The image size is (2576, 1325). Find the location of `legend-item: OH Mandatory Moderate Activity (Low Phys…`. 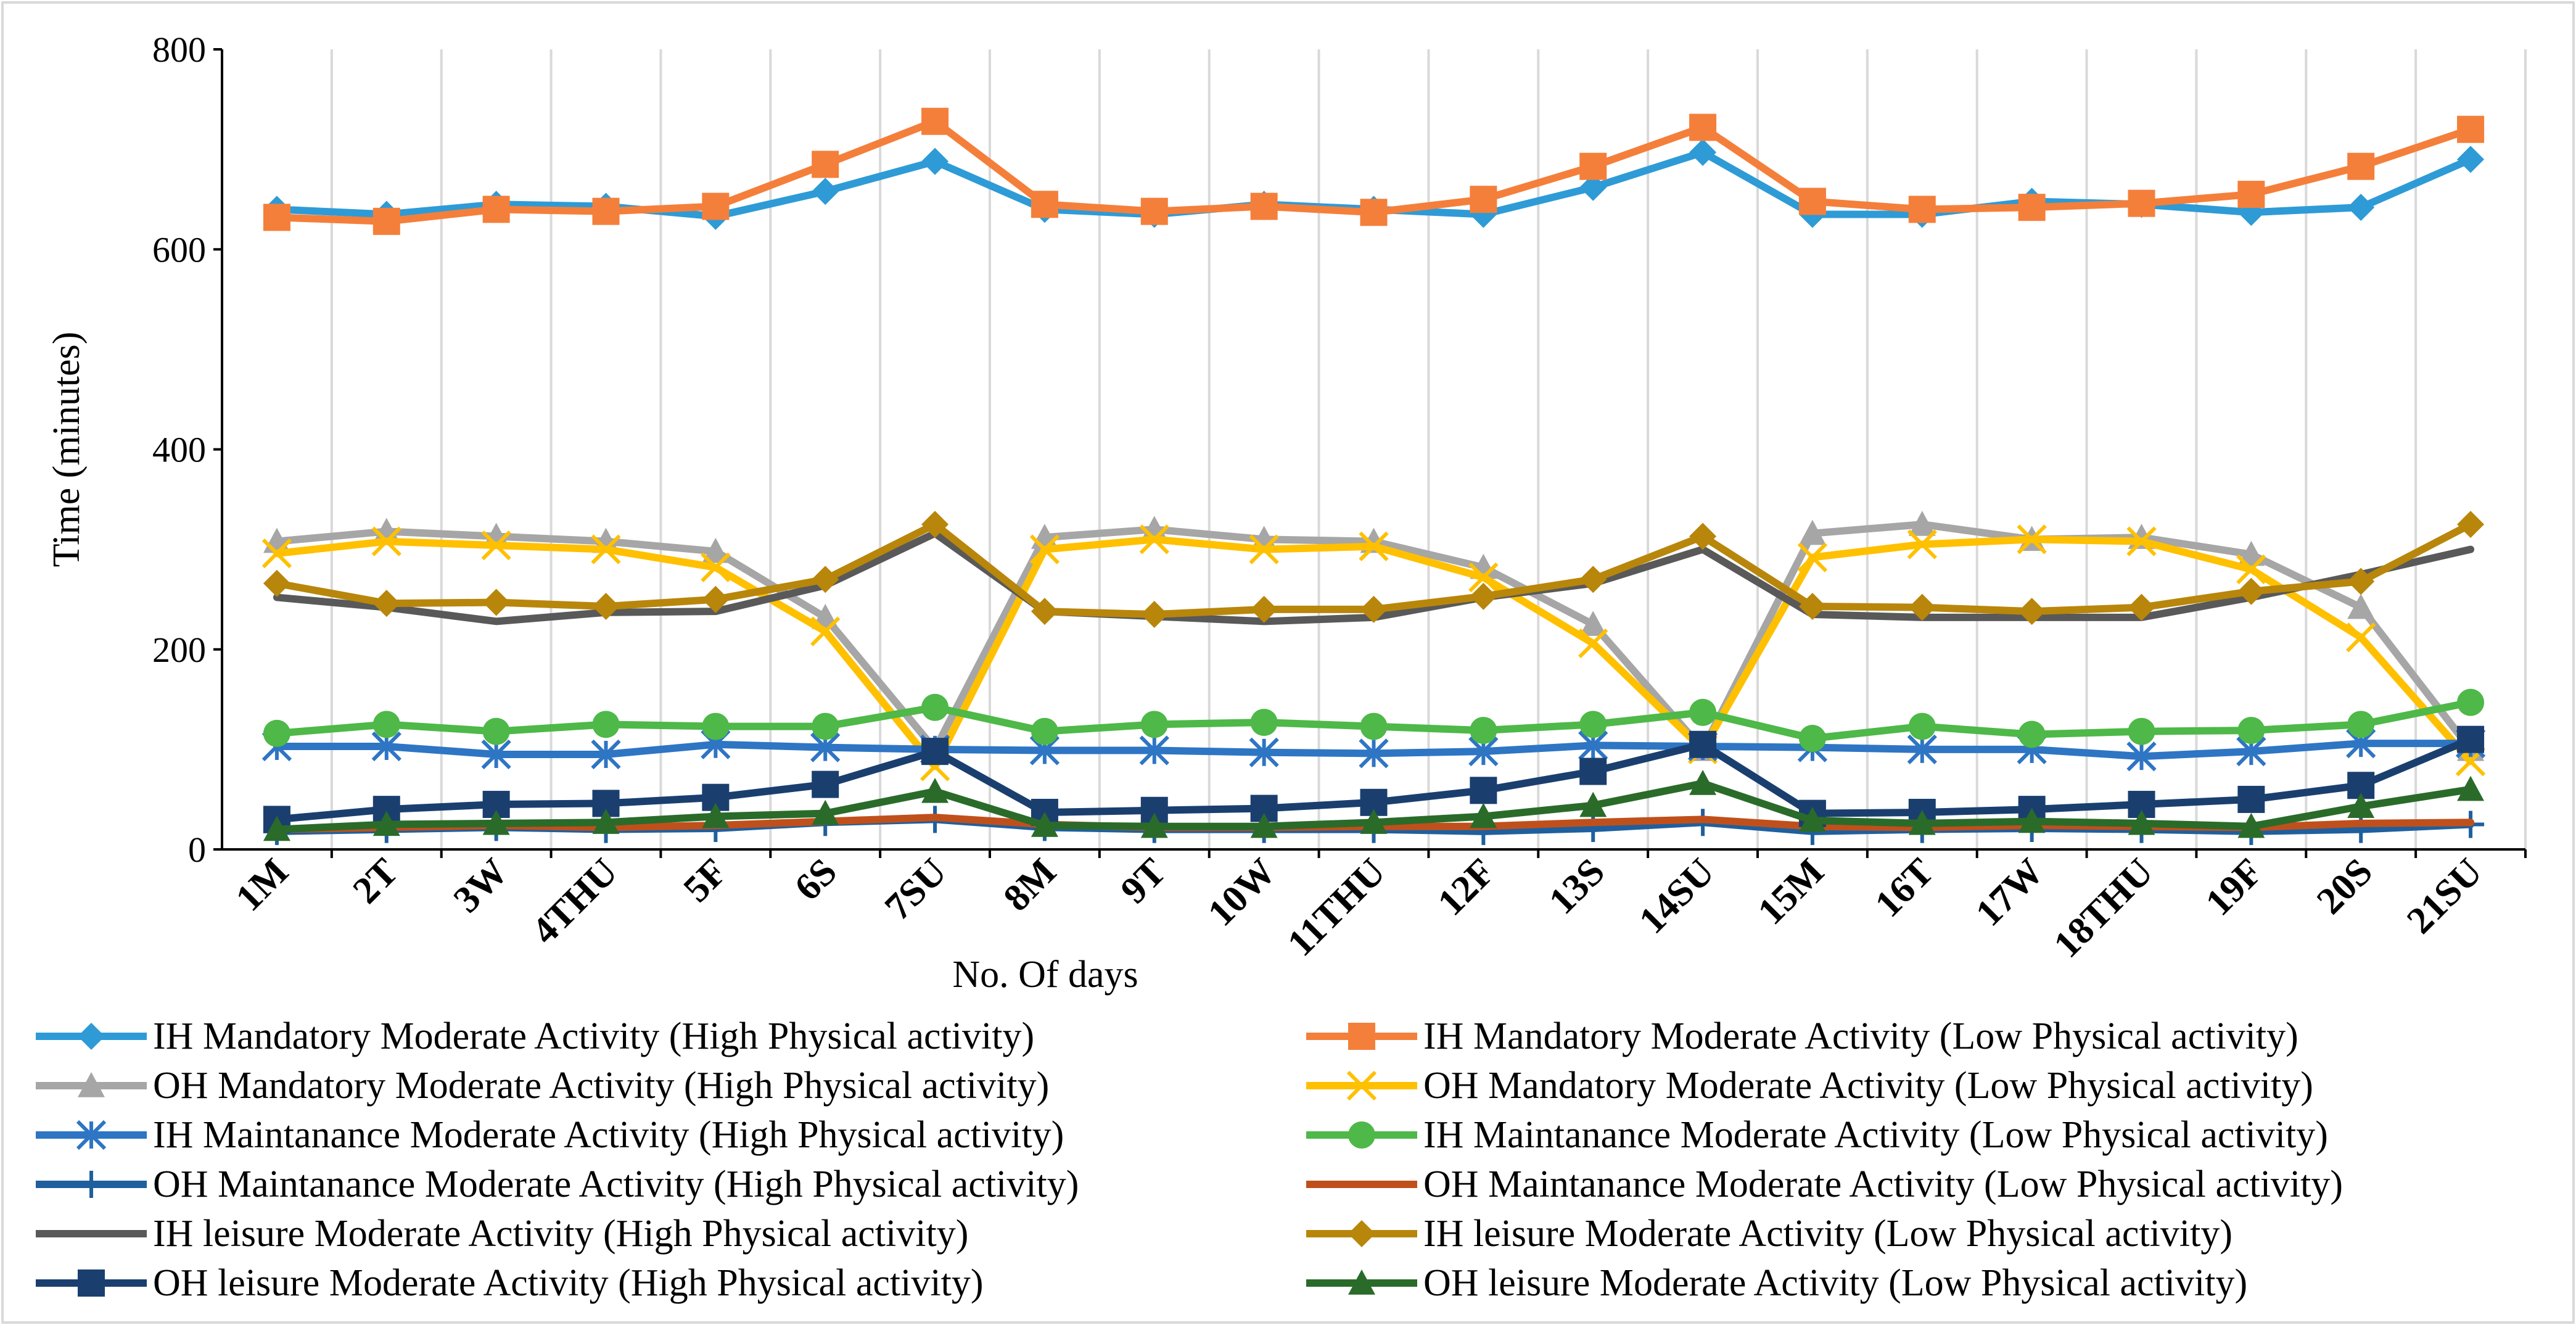

legend-item: OH Mandatory Moderate Activity (Low Phys… is located at coordinates (1809, 1086).